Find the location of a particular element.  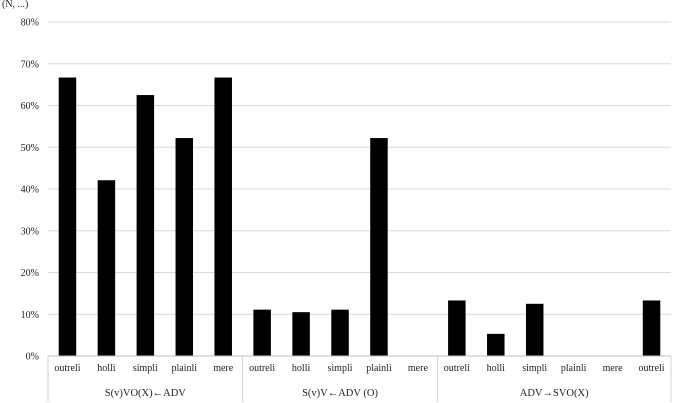

top-left-label: (N, ...) is located at coordinates (15, 5).